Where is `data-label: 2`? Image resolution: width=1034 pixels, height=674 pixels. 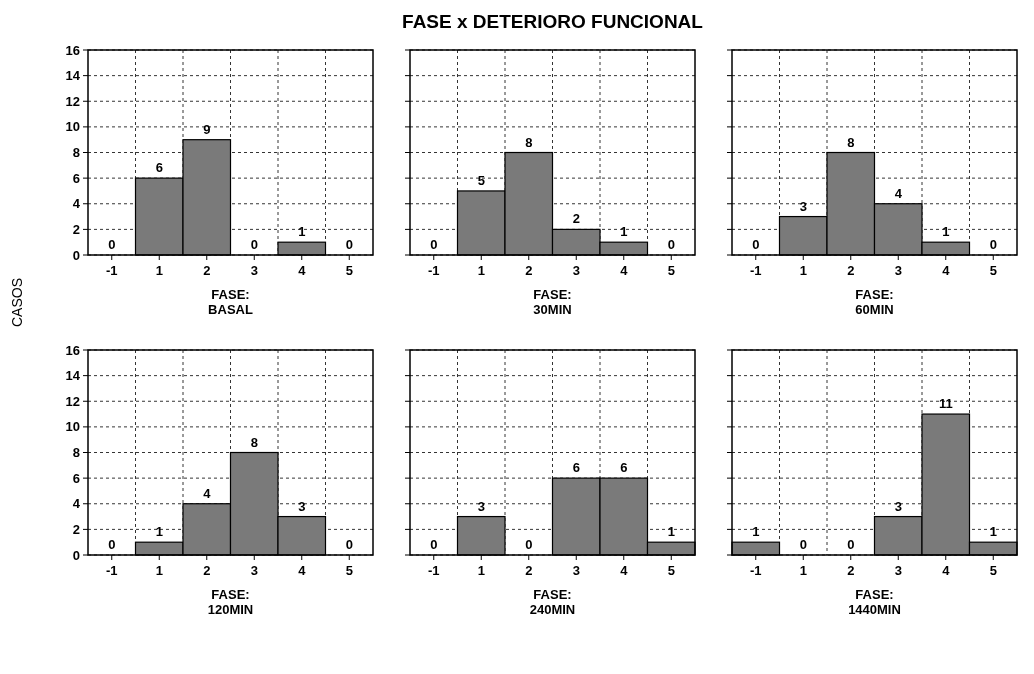
data-label: 2 is located at coordinates (576, 219).